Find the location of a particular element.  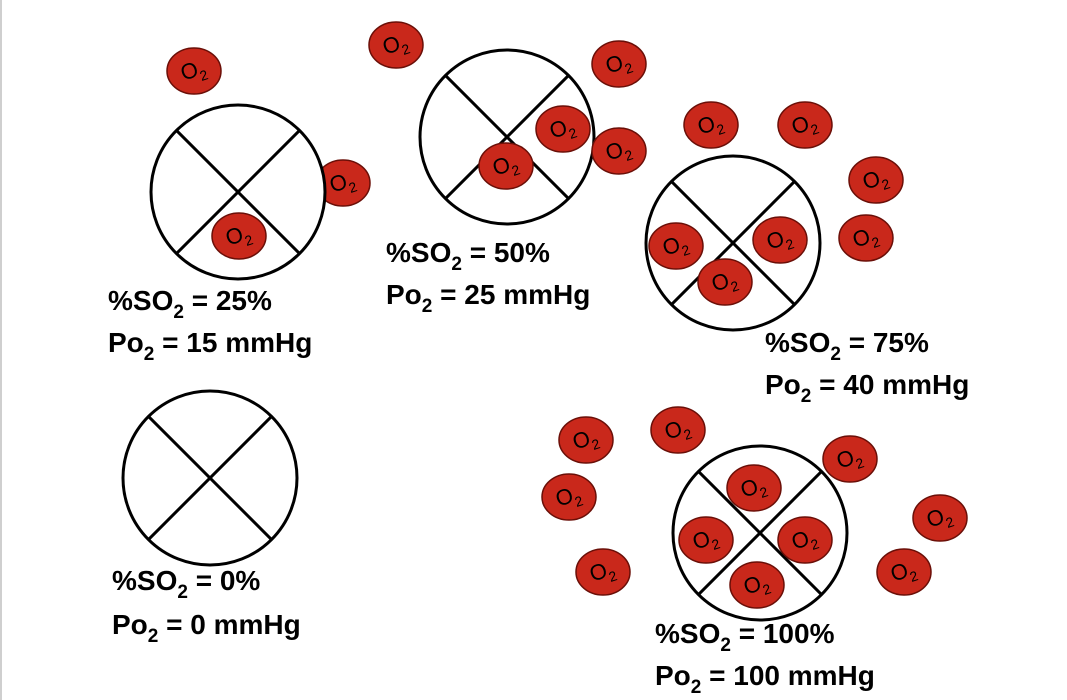

o2-bound-9: O2 is located at coordinates (805, 540).